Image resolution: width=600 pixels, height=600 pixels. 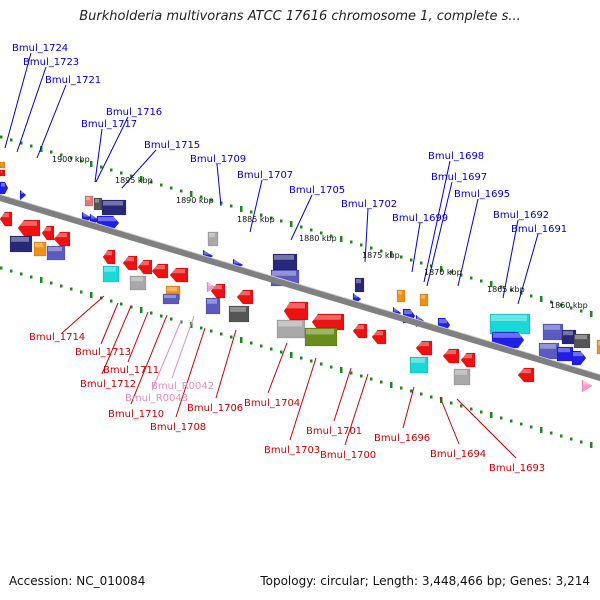 I want to click on topology-label: Topology:, so click(x=288, y=581).